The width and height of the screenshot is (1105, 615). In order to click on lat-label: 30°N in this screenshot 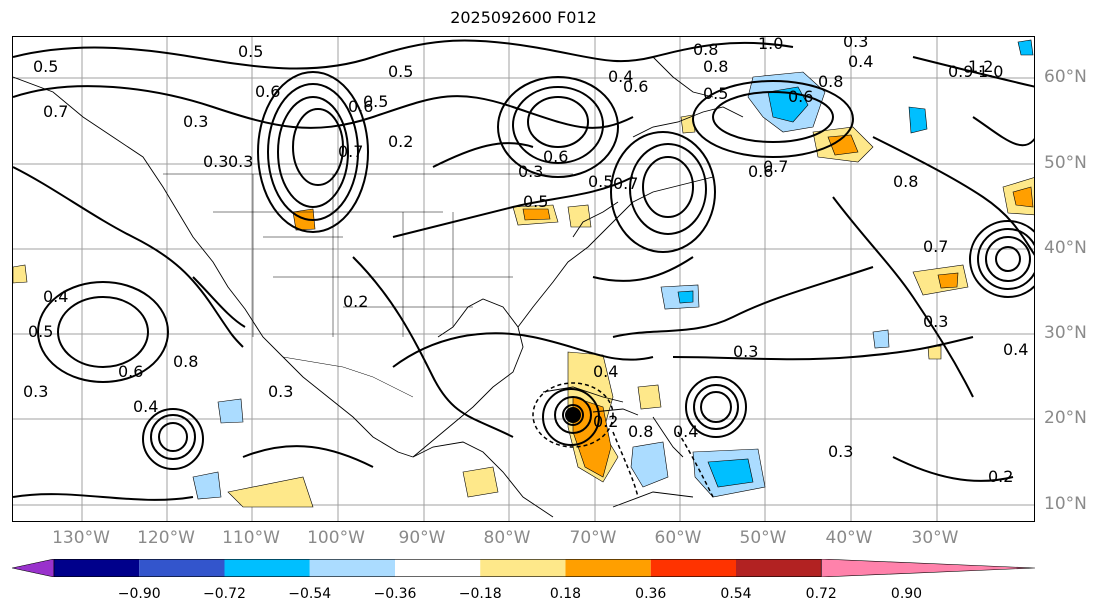, I will do `click(1065, 333)`.